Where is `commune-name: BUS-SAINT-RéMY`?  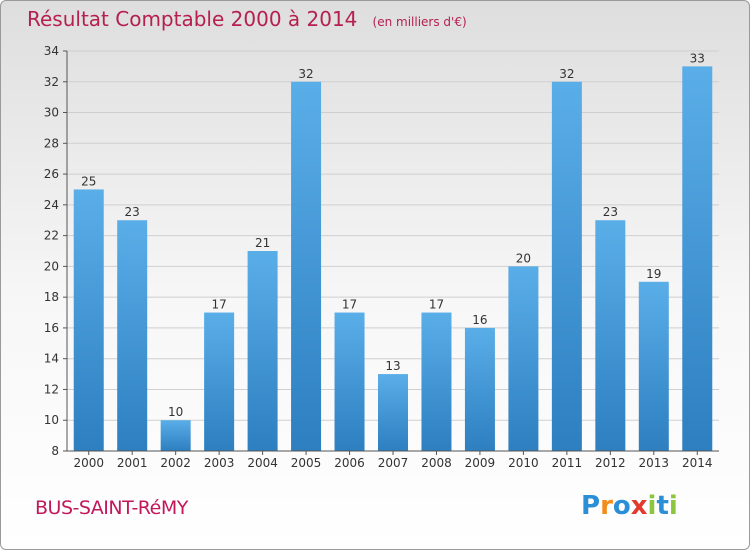 commune-name: BUS-SAINT-RéMY is located at coordinates (111, 508).